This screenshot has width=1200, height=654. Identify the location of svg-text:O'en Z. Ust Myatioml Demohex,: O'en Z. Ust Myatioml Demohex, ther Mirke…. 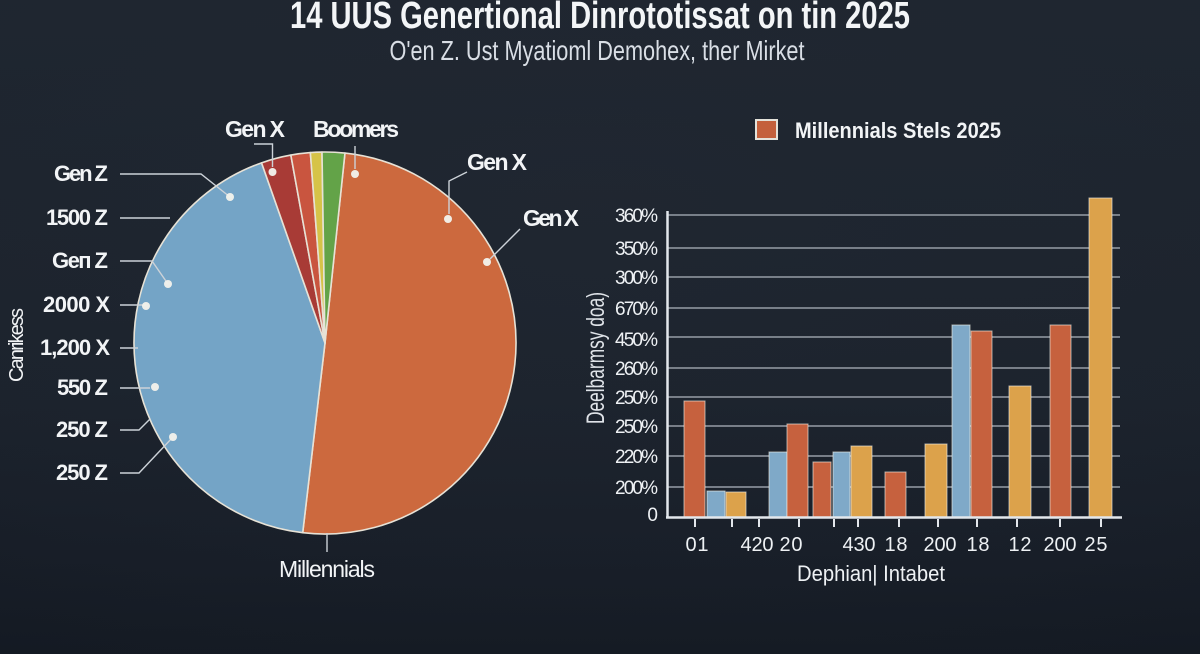
(597, 50).